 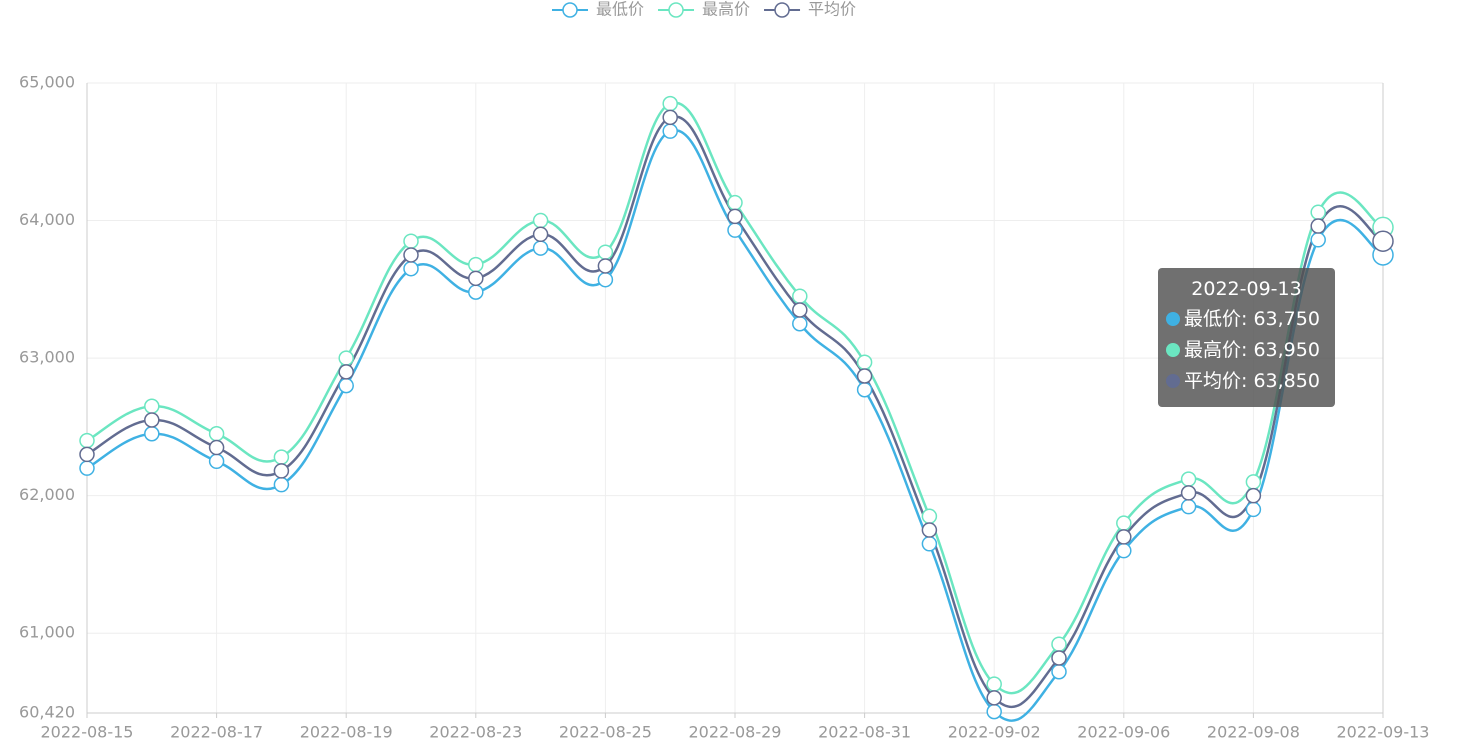 What do you see at coordinates (1383, 732) in the screenshot?
I see `x-tick-label: 2022-09-13` at bounding box center [1383, 732].